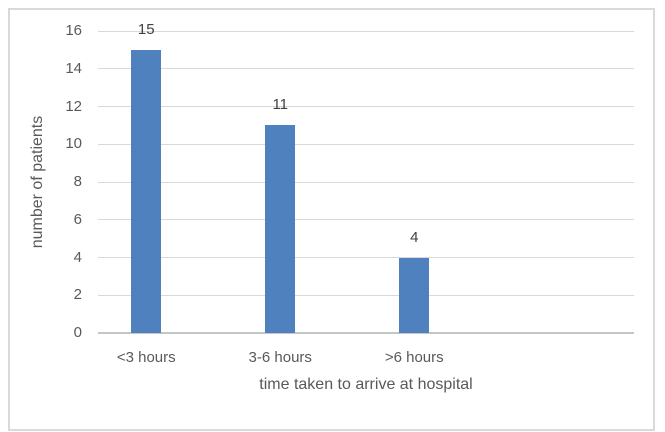 The width and height of the screenshot is (665, 432). I want to click on x-axis-category-label: >6 hours, so click(414, 357).